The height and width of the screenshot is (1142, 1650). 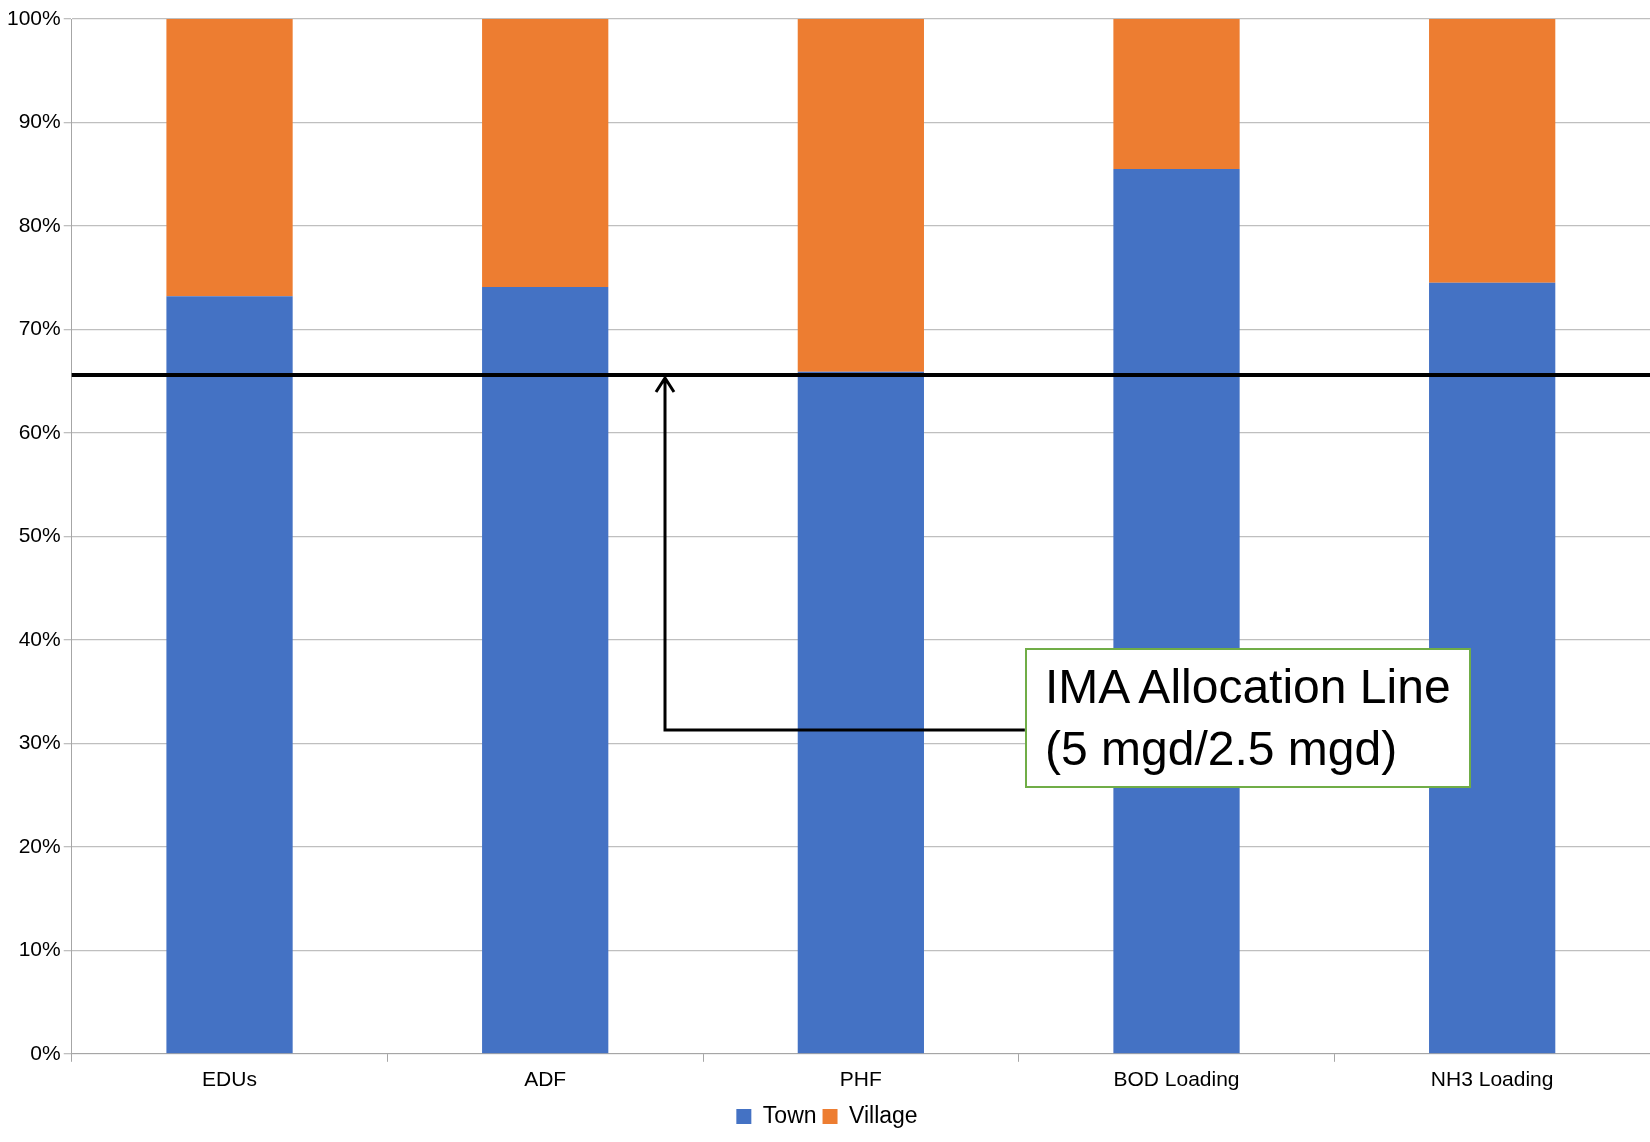 What do you see at coordinates (39, 949) in the screenshot?
I see `y-tick-label: 10%` at bounding box center [39, 949].